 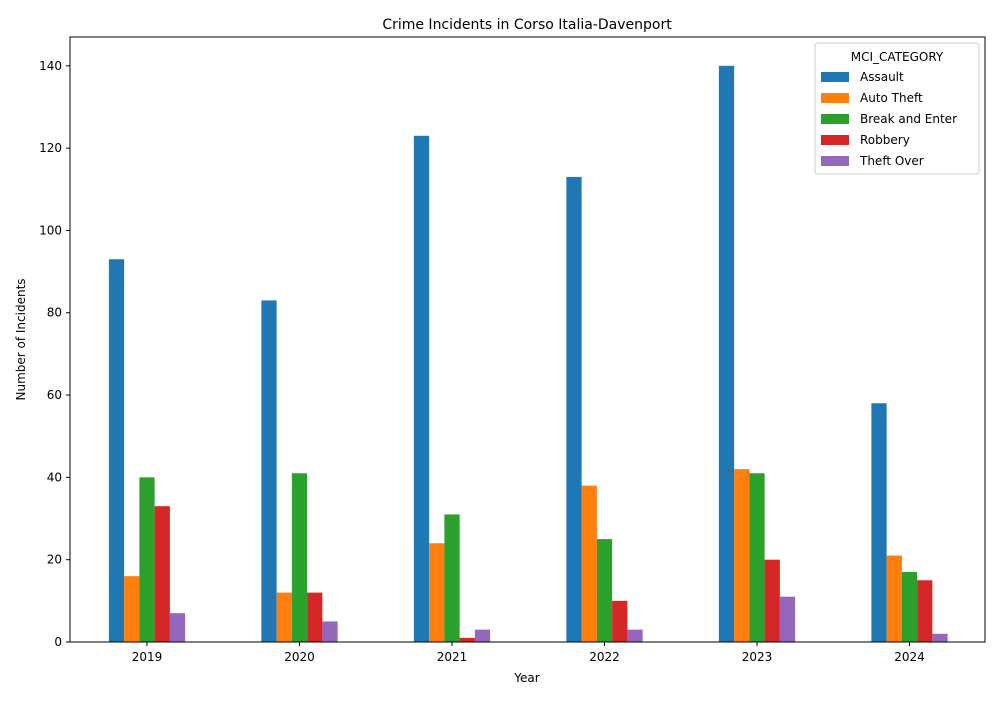 What do you see at coordinates (925, 611) in the screenshot?
I see `bar-robbery-2024` at bounding box center [925, 611].